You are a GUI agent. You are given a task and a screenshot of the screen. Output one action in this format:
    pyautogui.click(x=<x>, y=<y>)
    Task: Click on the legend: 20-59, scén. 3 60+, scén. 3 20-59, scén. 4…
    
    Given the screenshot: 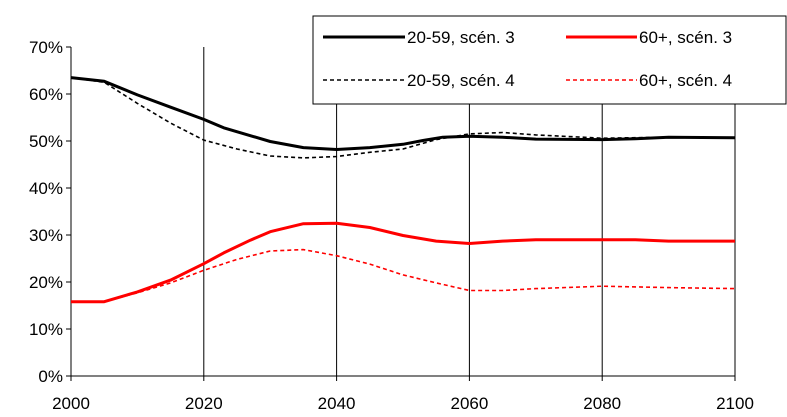 What is the action you would take?
    pyautogui.click(x=549, y=60)
    